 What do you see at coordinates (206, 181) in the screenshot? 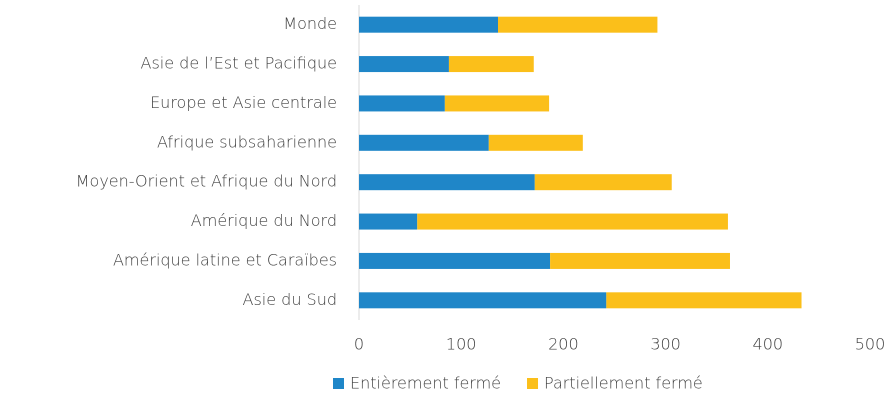
I see `y-tick-label: Moyen-Orient et Afrique du Nord` at bounding box center [206, 181].